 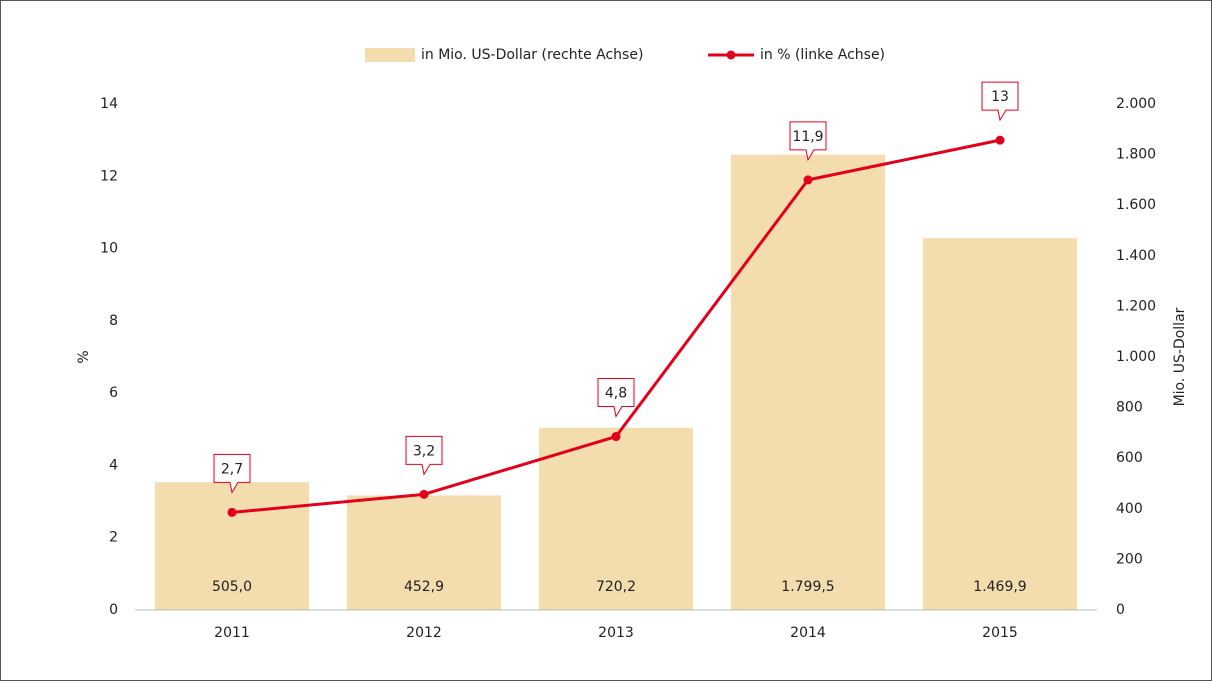 What do you see at coordinates (232, 469) in the screenshot?
I see `line-value-label: 2,7` at bounding box center [232, 469].